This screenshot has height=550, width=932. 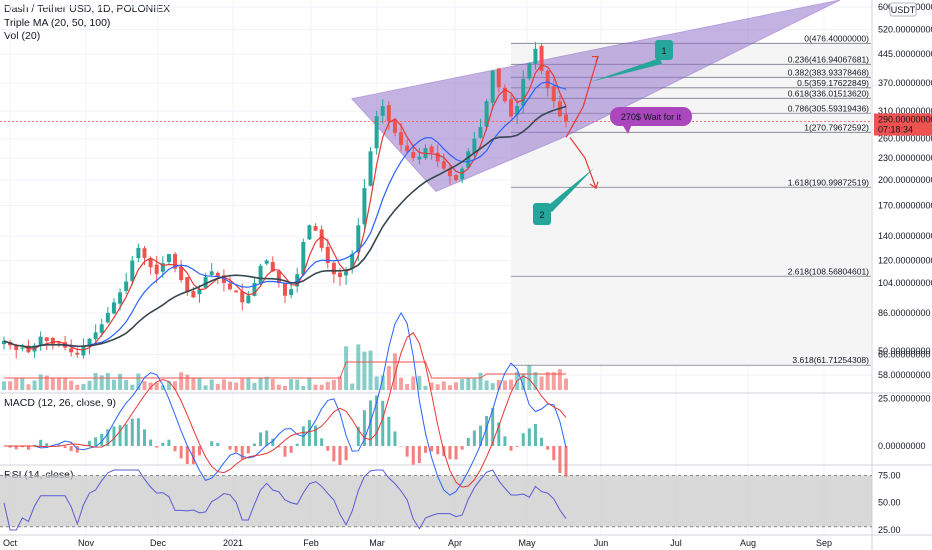 What do you see at coordinates (833, 83) in the screenshot?
I see `fib-label: 0.5(359.17622849)` at bounding box center [833, 83].